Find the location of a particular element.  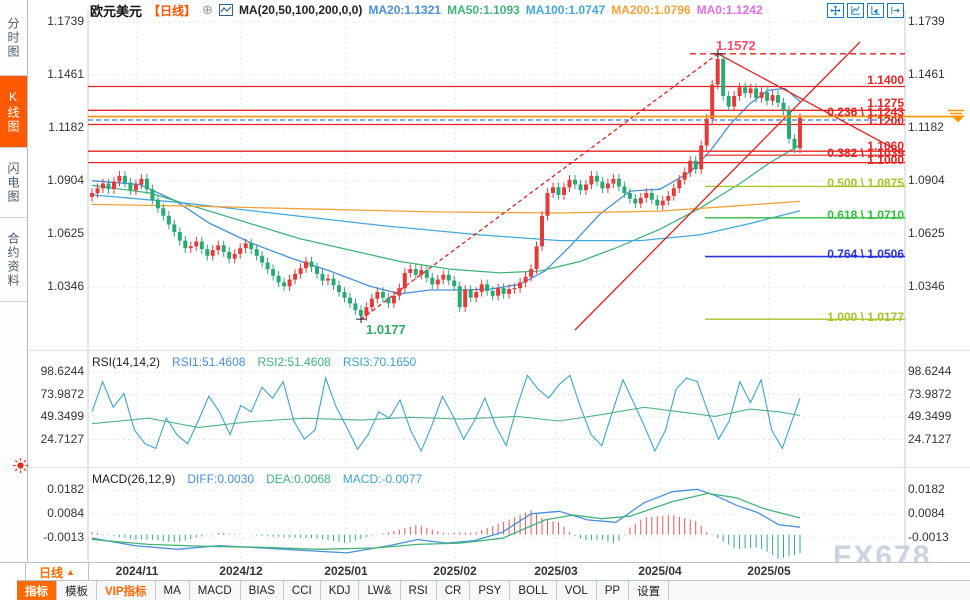

pan-crosshair-icon is located at coordinates (835, 10).